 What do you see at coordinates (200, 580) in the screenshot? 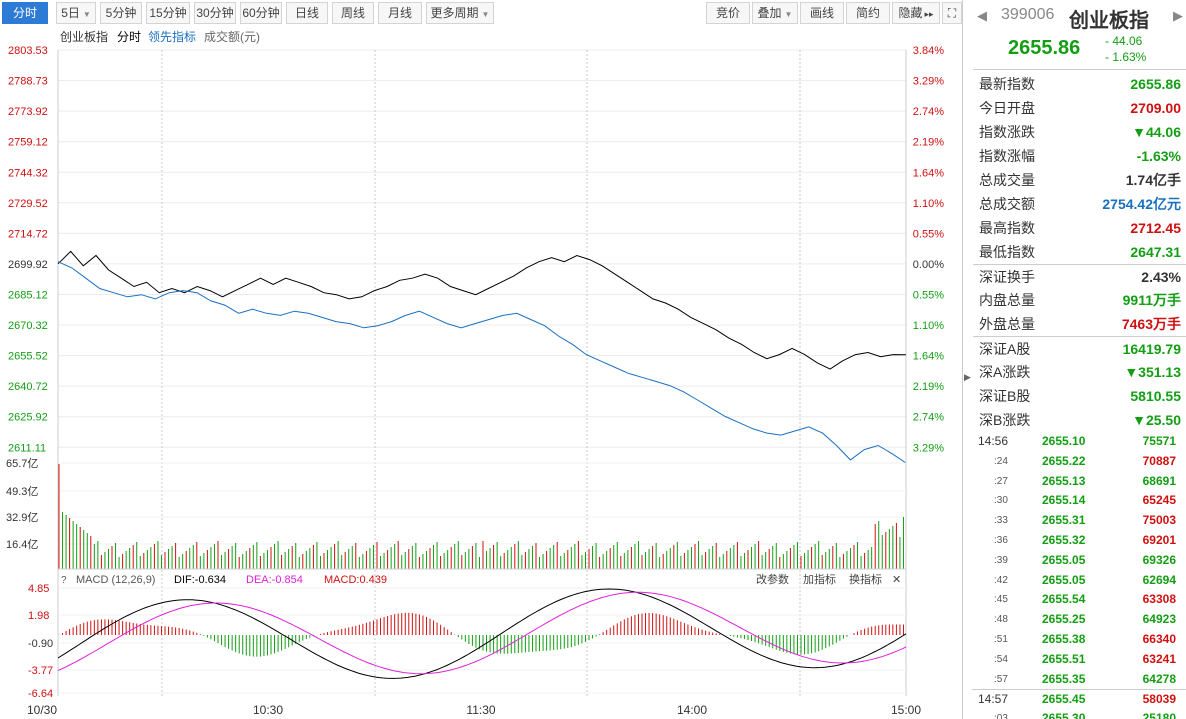
I see `macd-dif: DIF:-0.634` at bounding box center [200, 580].